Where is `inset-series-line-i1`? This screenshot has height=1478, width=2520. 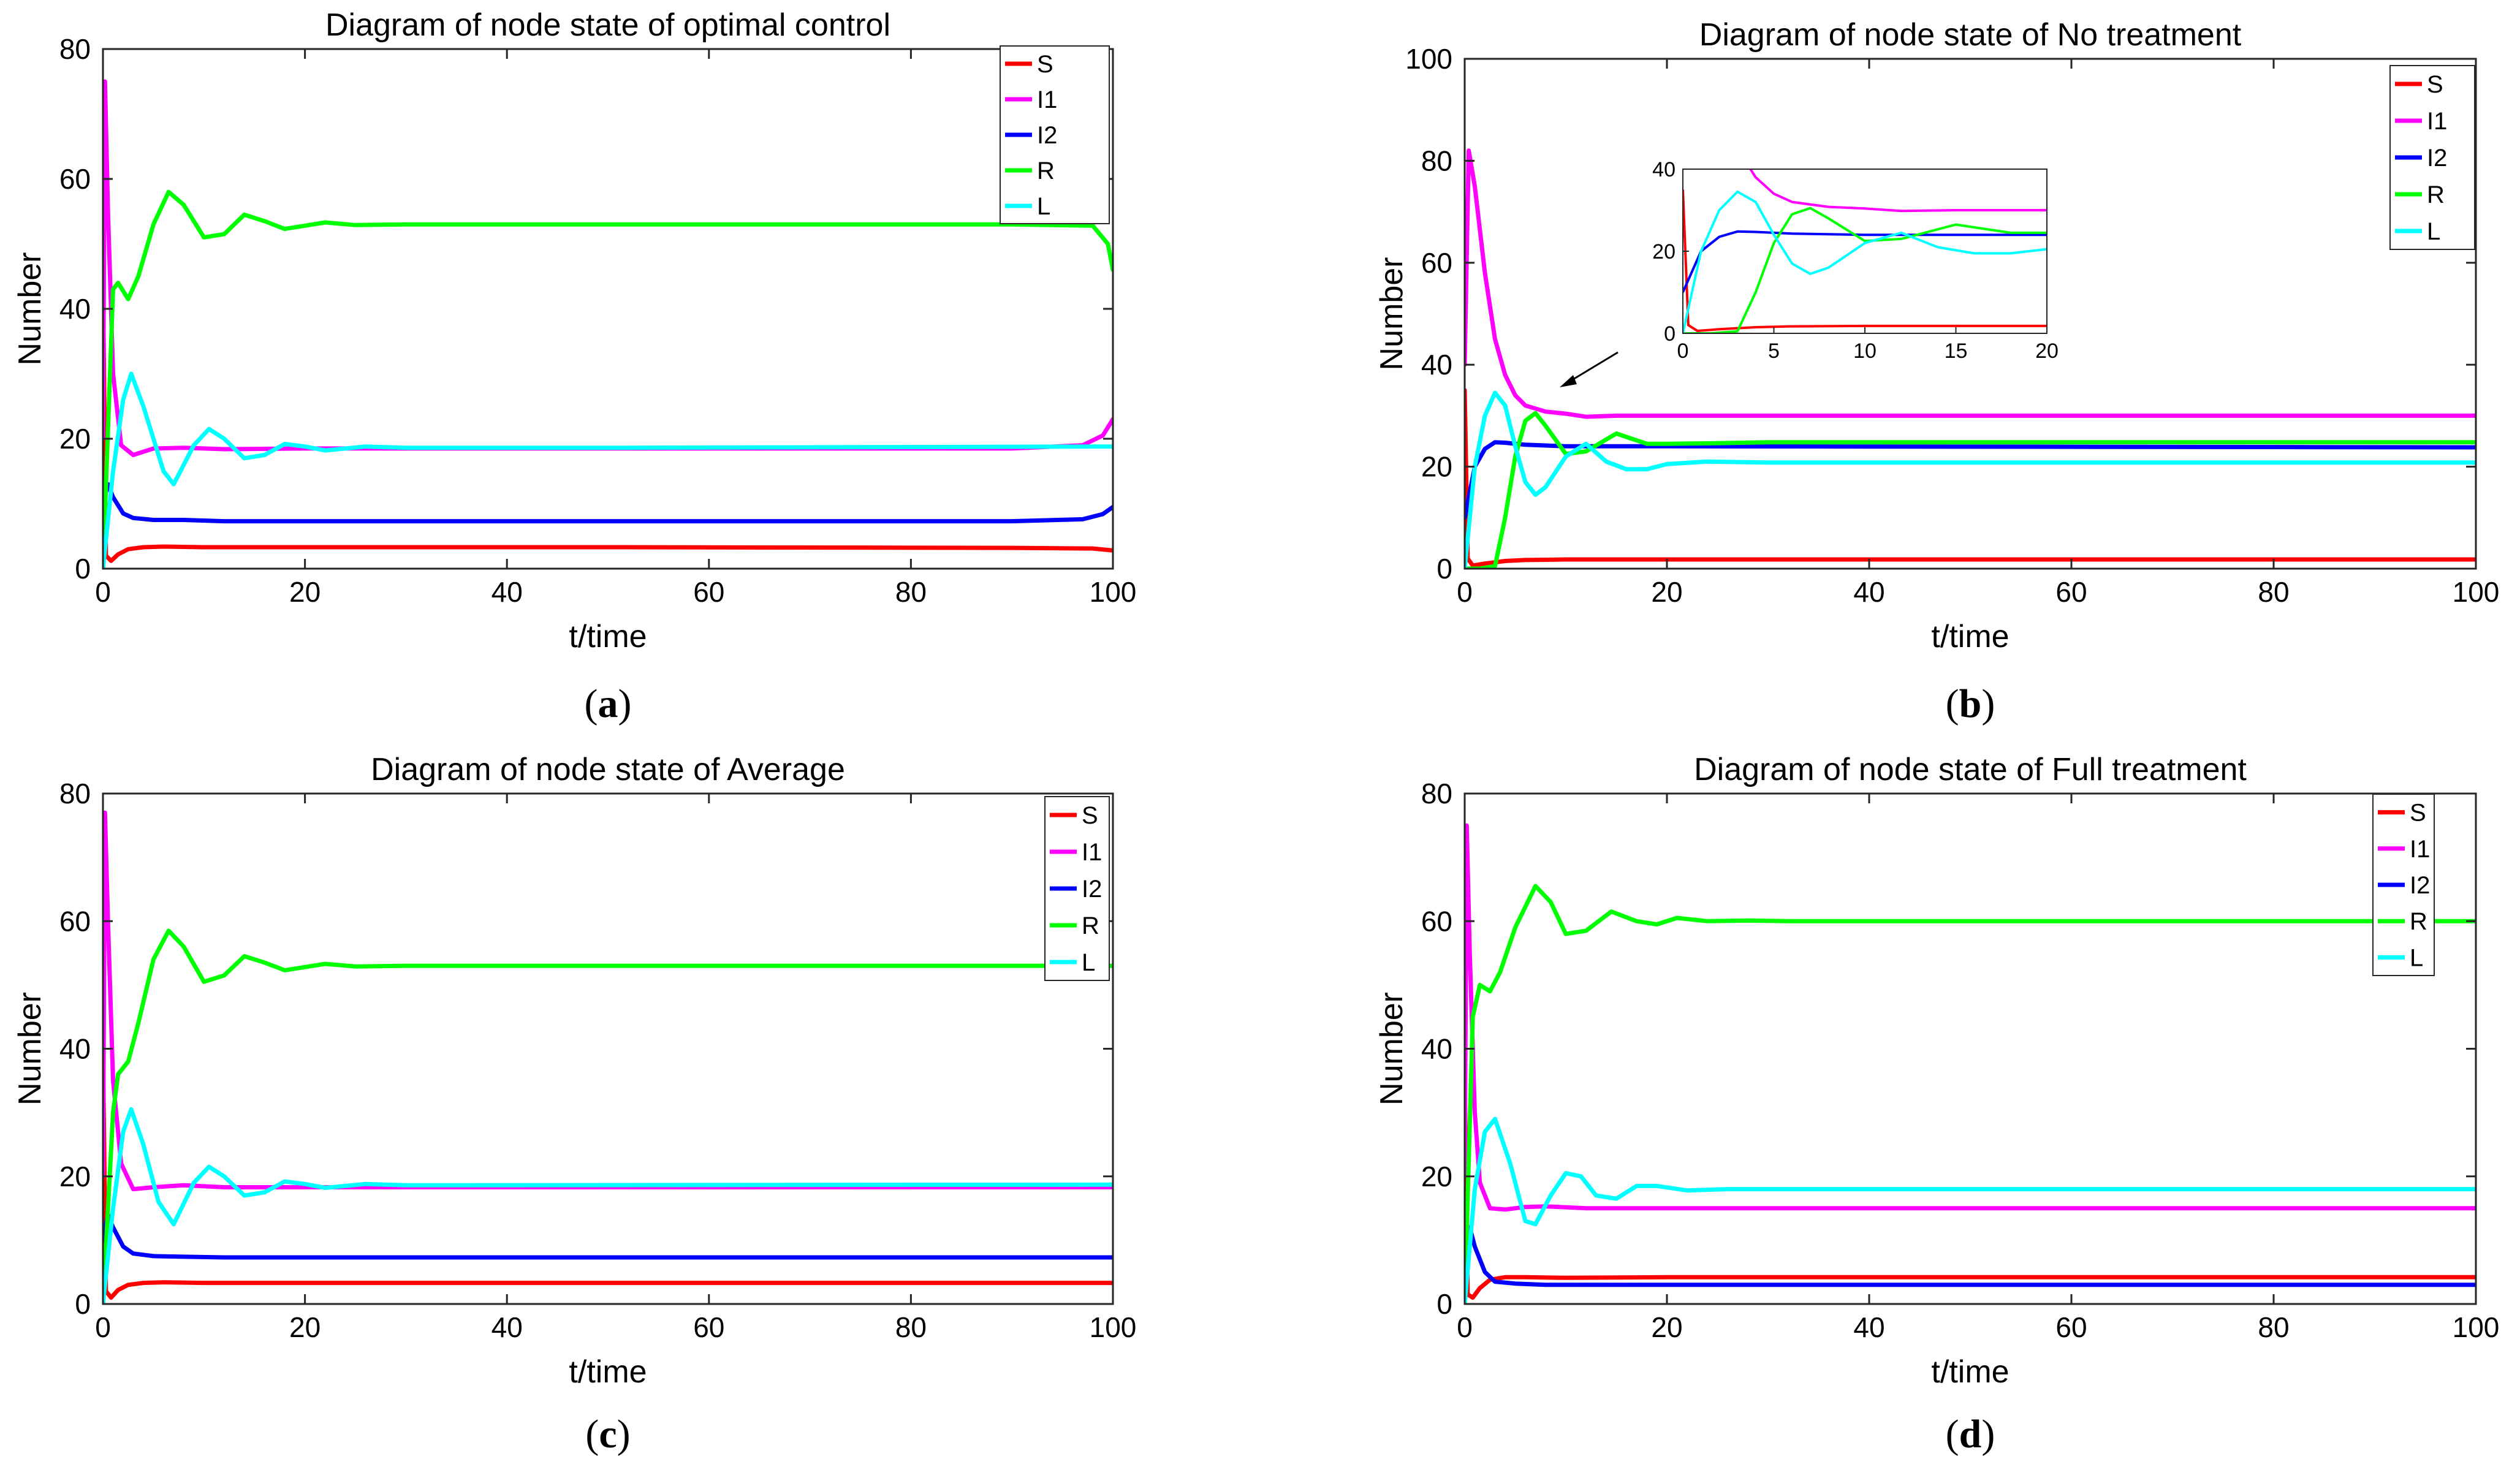 inset-series-line-i1 is located at coordinates (1865, 191).